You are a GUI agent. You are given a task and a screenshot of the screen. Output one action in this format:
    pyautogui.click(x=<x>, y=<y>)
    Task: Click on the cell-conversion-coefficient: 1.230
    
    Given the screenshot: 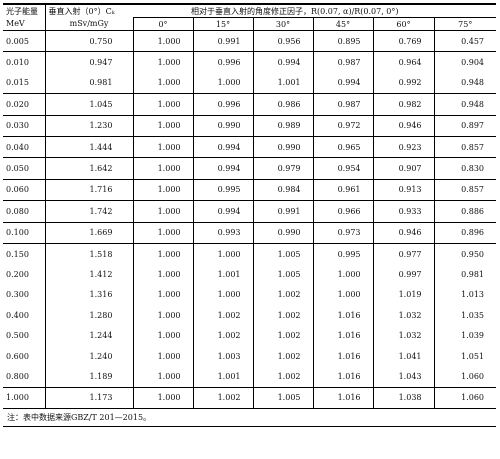 What is the action you would take?
    pyautogui.click(x=88, y=126)
    